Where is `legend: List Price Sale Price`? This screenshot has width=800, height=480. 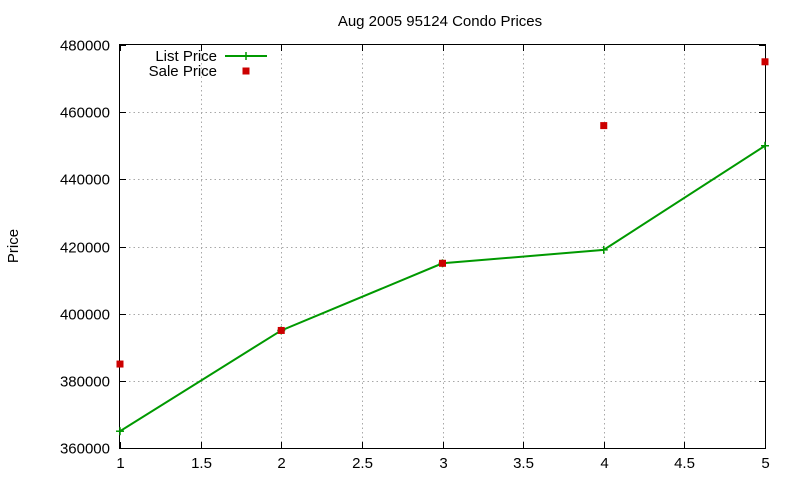
legend: List Price Sale Price is located at coordinates (208, 64).